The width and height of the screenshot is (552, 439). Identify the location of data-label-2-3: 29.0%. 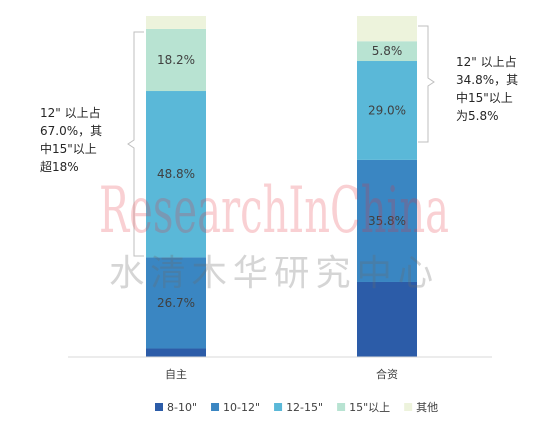
(387, 110).